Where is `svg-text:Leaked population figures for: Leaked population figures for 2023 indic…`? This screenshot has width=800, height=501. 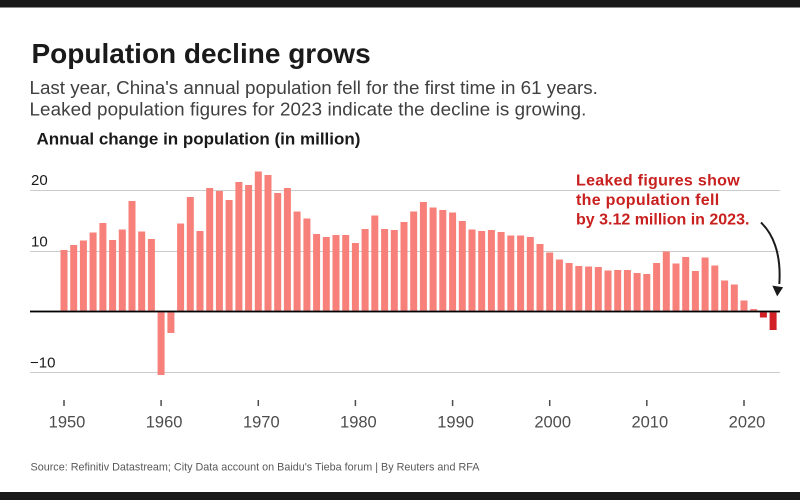 svg-text:Leaked population figures for: Leaked population figures for 2023 indic… is located at coordinates (308, 109).